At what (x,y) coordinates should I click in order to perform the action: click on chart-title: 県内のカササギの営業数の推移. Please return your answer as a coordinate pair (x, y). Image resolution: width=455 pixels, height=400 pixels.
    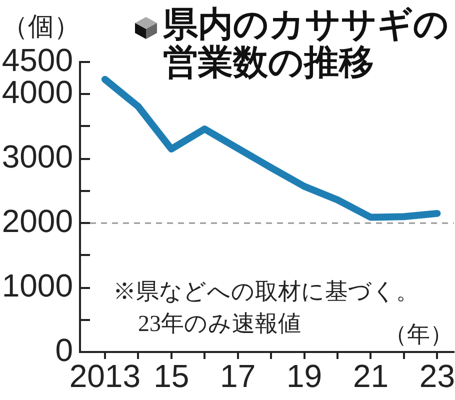
    Looking at the image, I should click on (306, 44).